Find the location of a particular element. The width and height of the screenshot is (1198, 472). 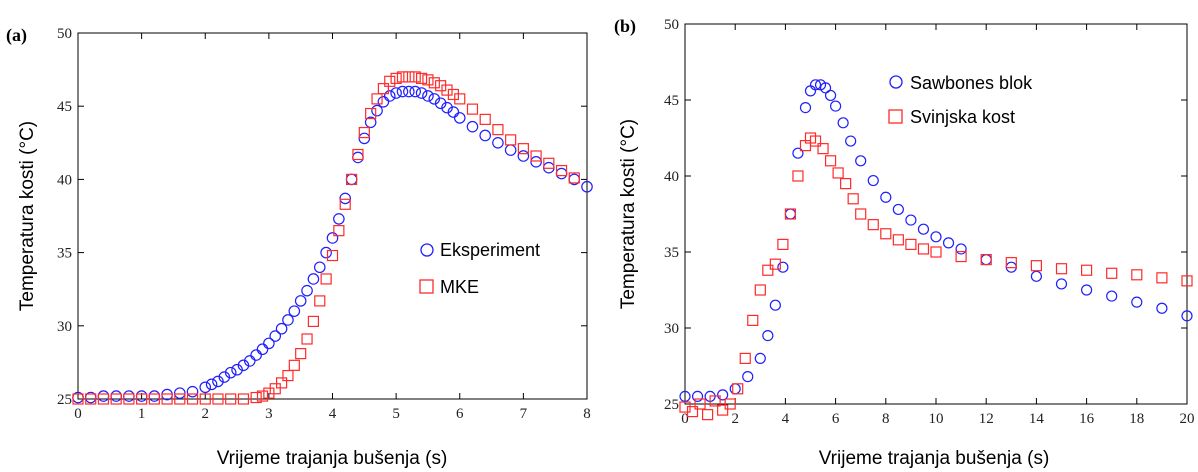

legend-marker-mke is located at coordinates (426, 286).